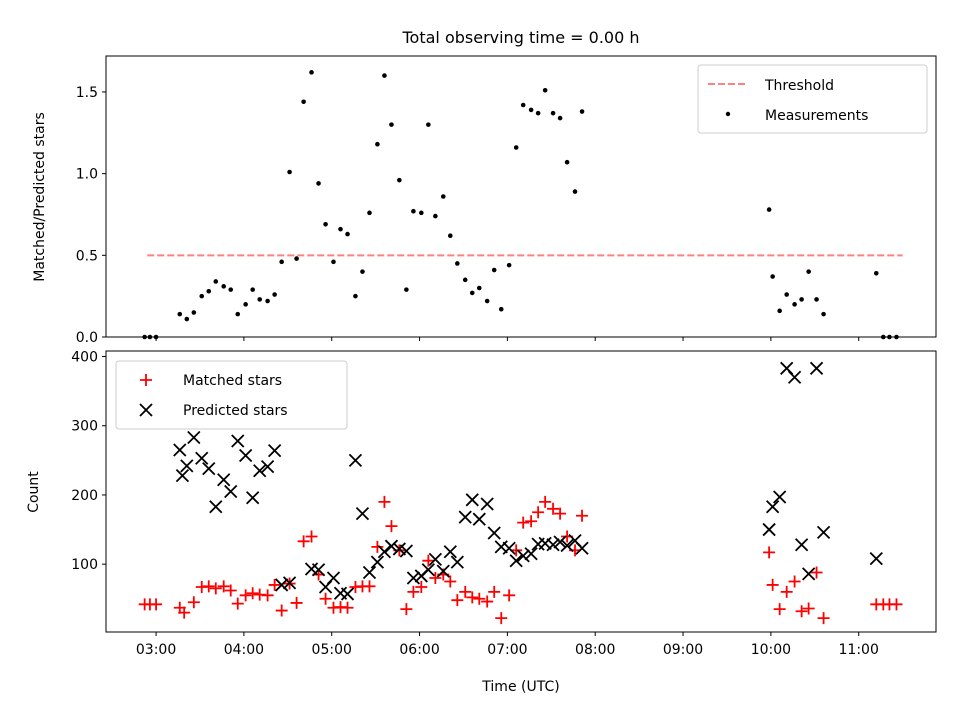 This screenshot has width=960, height=720. Describe the element at coordinates (231, 395) in the screenshot. I see `count-legend: Matched stars Predicted stars` at that location.